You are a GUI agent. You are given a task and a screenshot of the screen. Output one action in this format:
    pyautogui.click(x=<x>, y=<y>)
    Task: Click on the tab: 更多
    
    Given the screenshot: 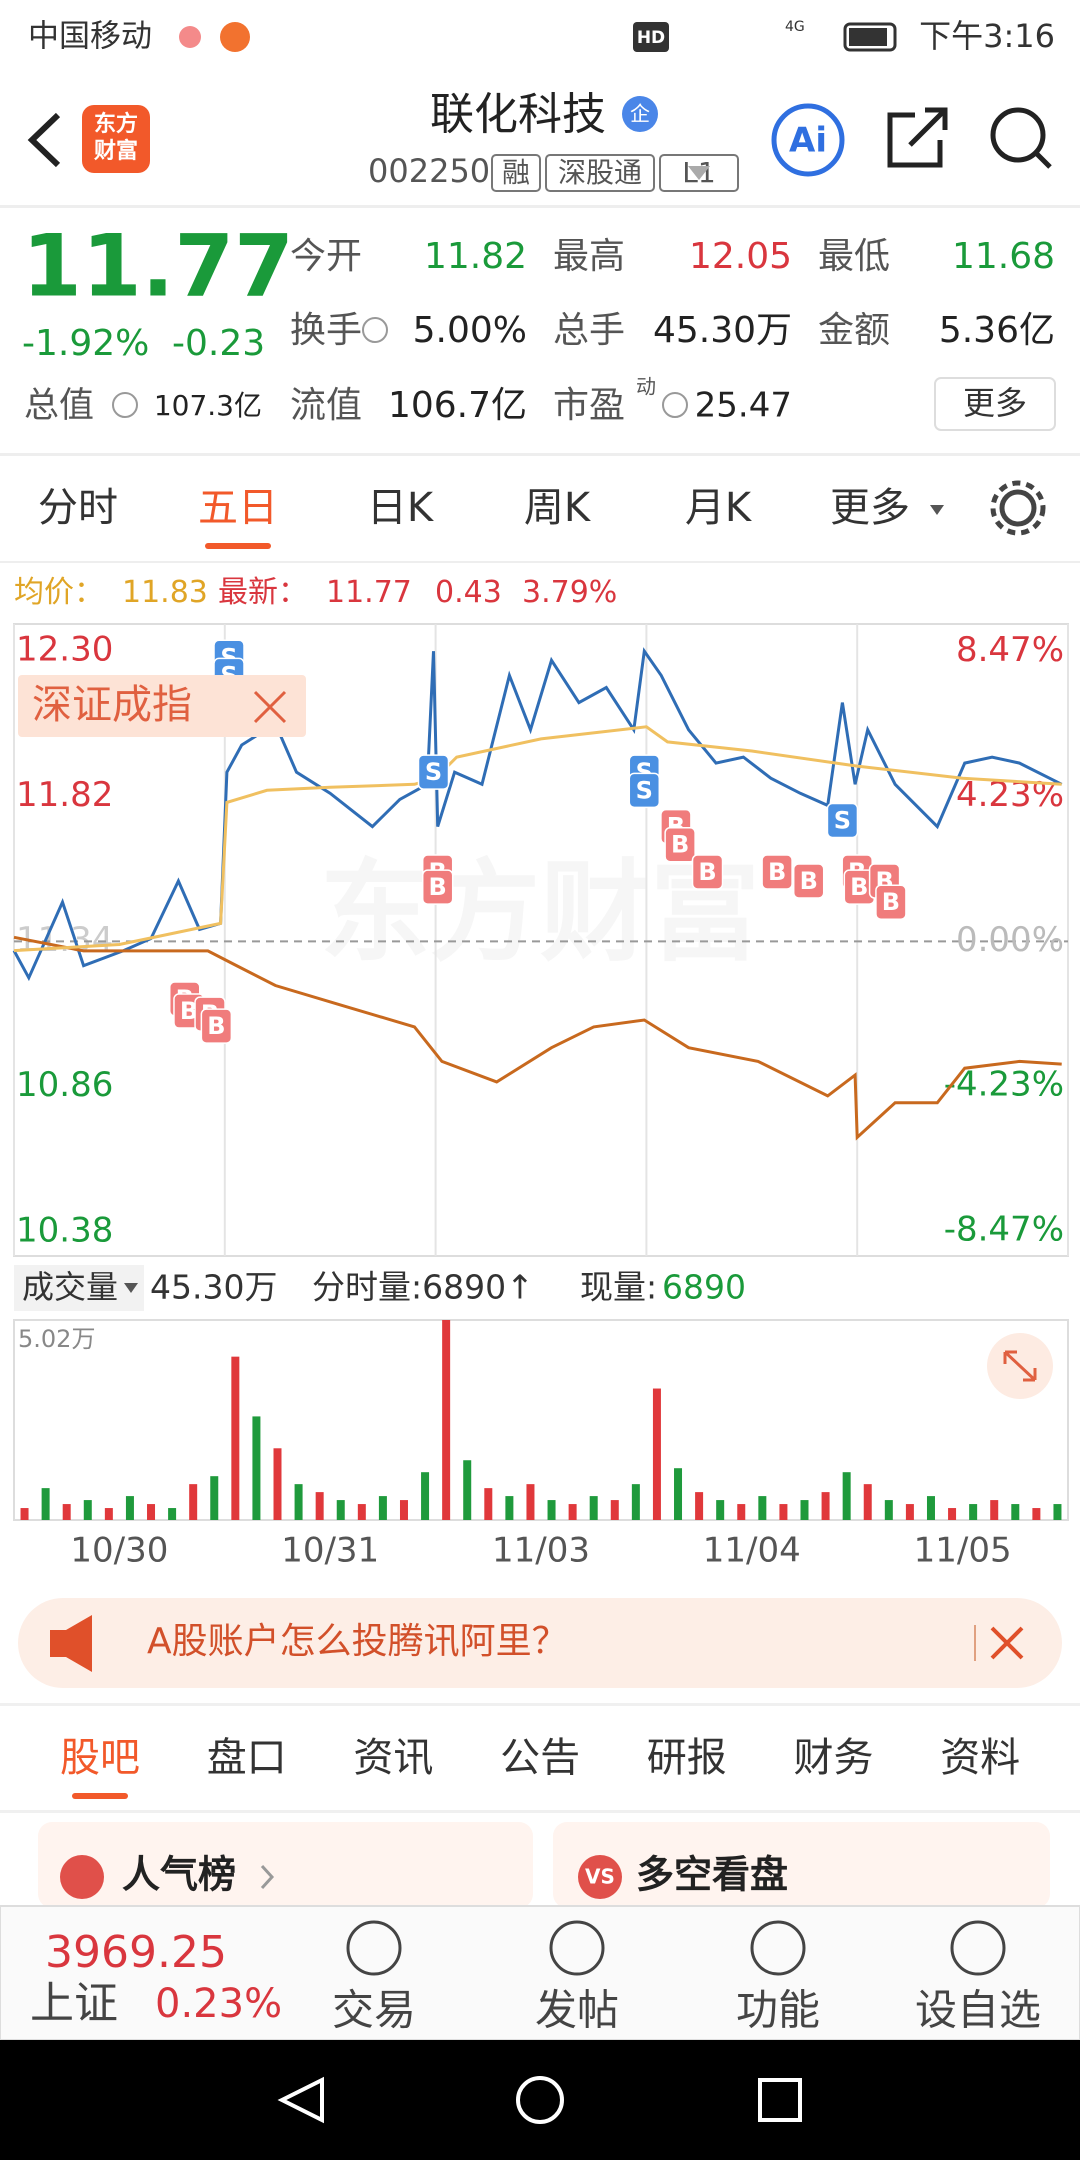 What is the action you would take?
    pyautogui.click(x=870, y=508)
    